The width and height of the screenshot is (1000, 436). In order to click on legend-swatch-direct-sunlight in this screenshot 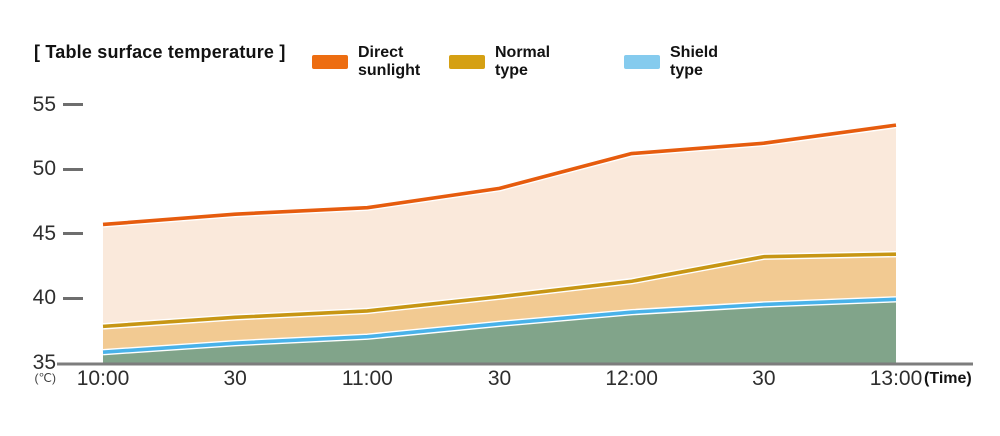, I will do `click(330, 61)`.